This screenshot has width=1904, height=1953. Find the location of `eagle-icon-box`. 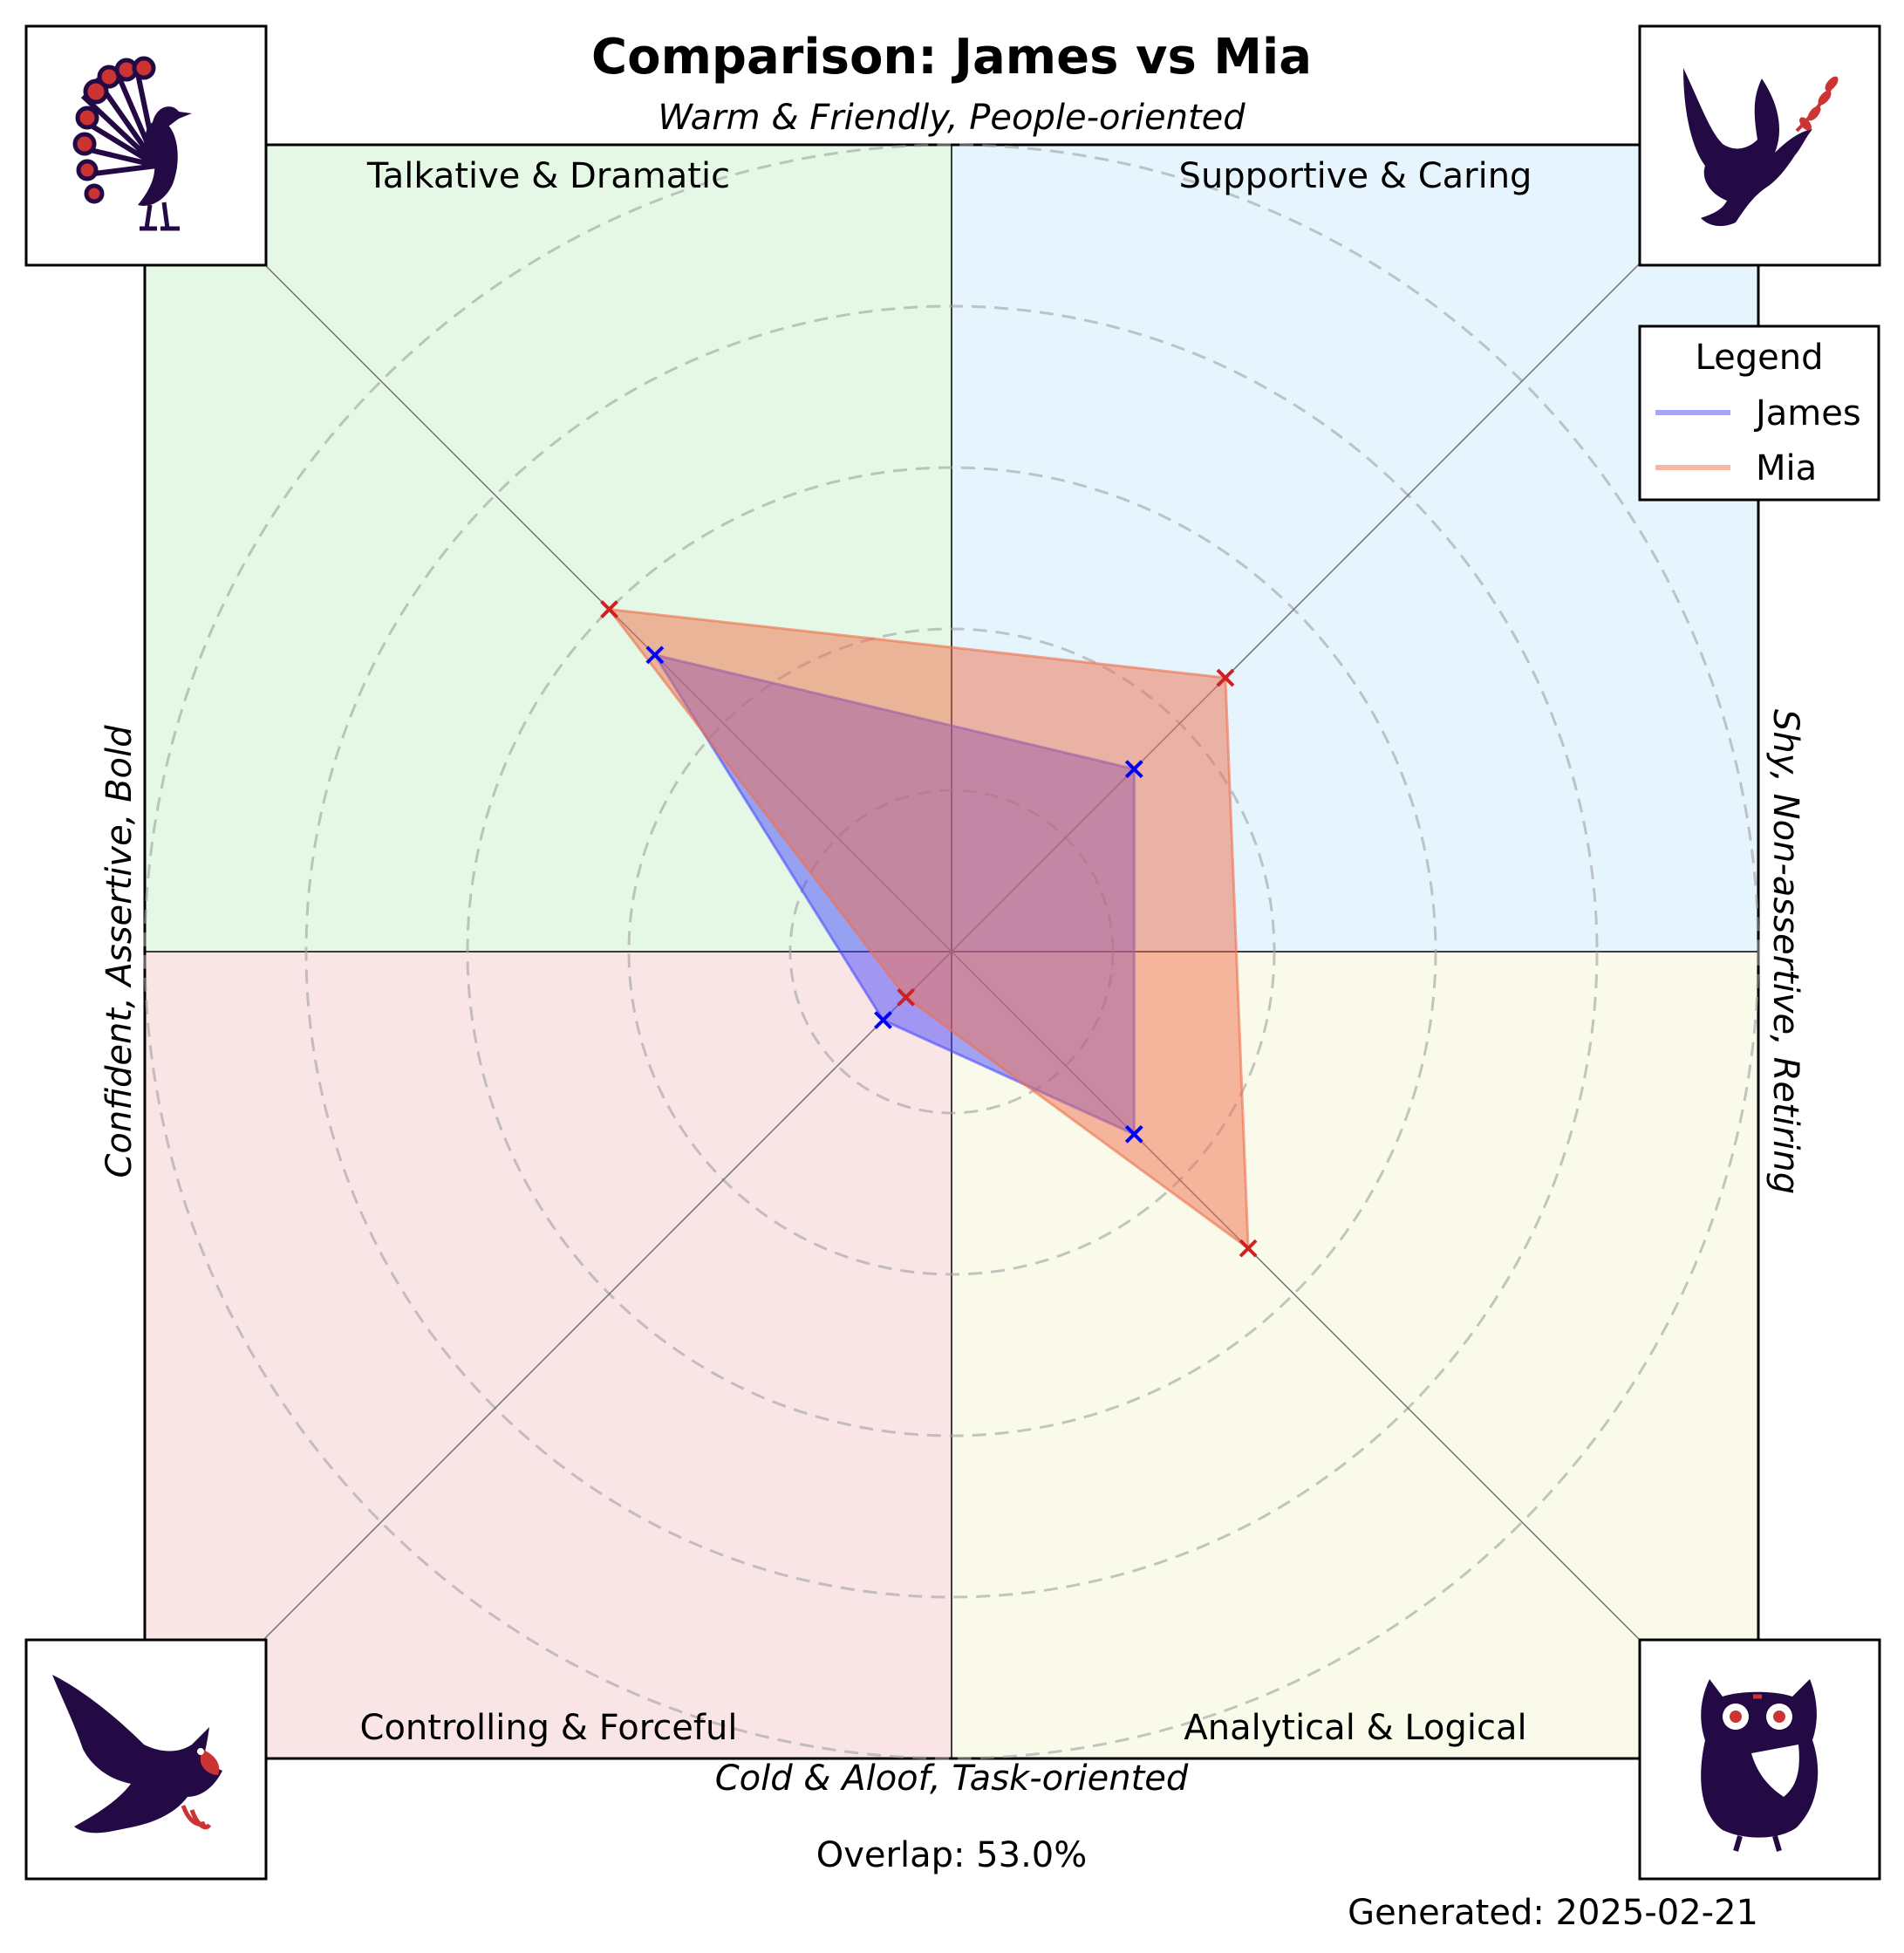

eagle-icon-box is located at coordinates (146, 1759).